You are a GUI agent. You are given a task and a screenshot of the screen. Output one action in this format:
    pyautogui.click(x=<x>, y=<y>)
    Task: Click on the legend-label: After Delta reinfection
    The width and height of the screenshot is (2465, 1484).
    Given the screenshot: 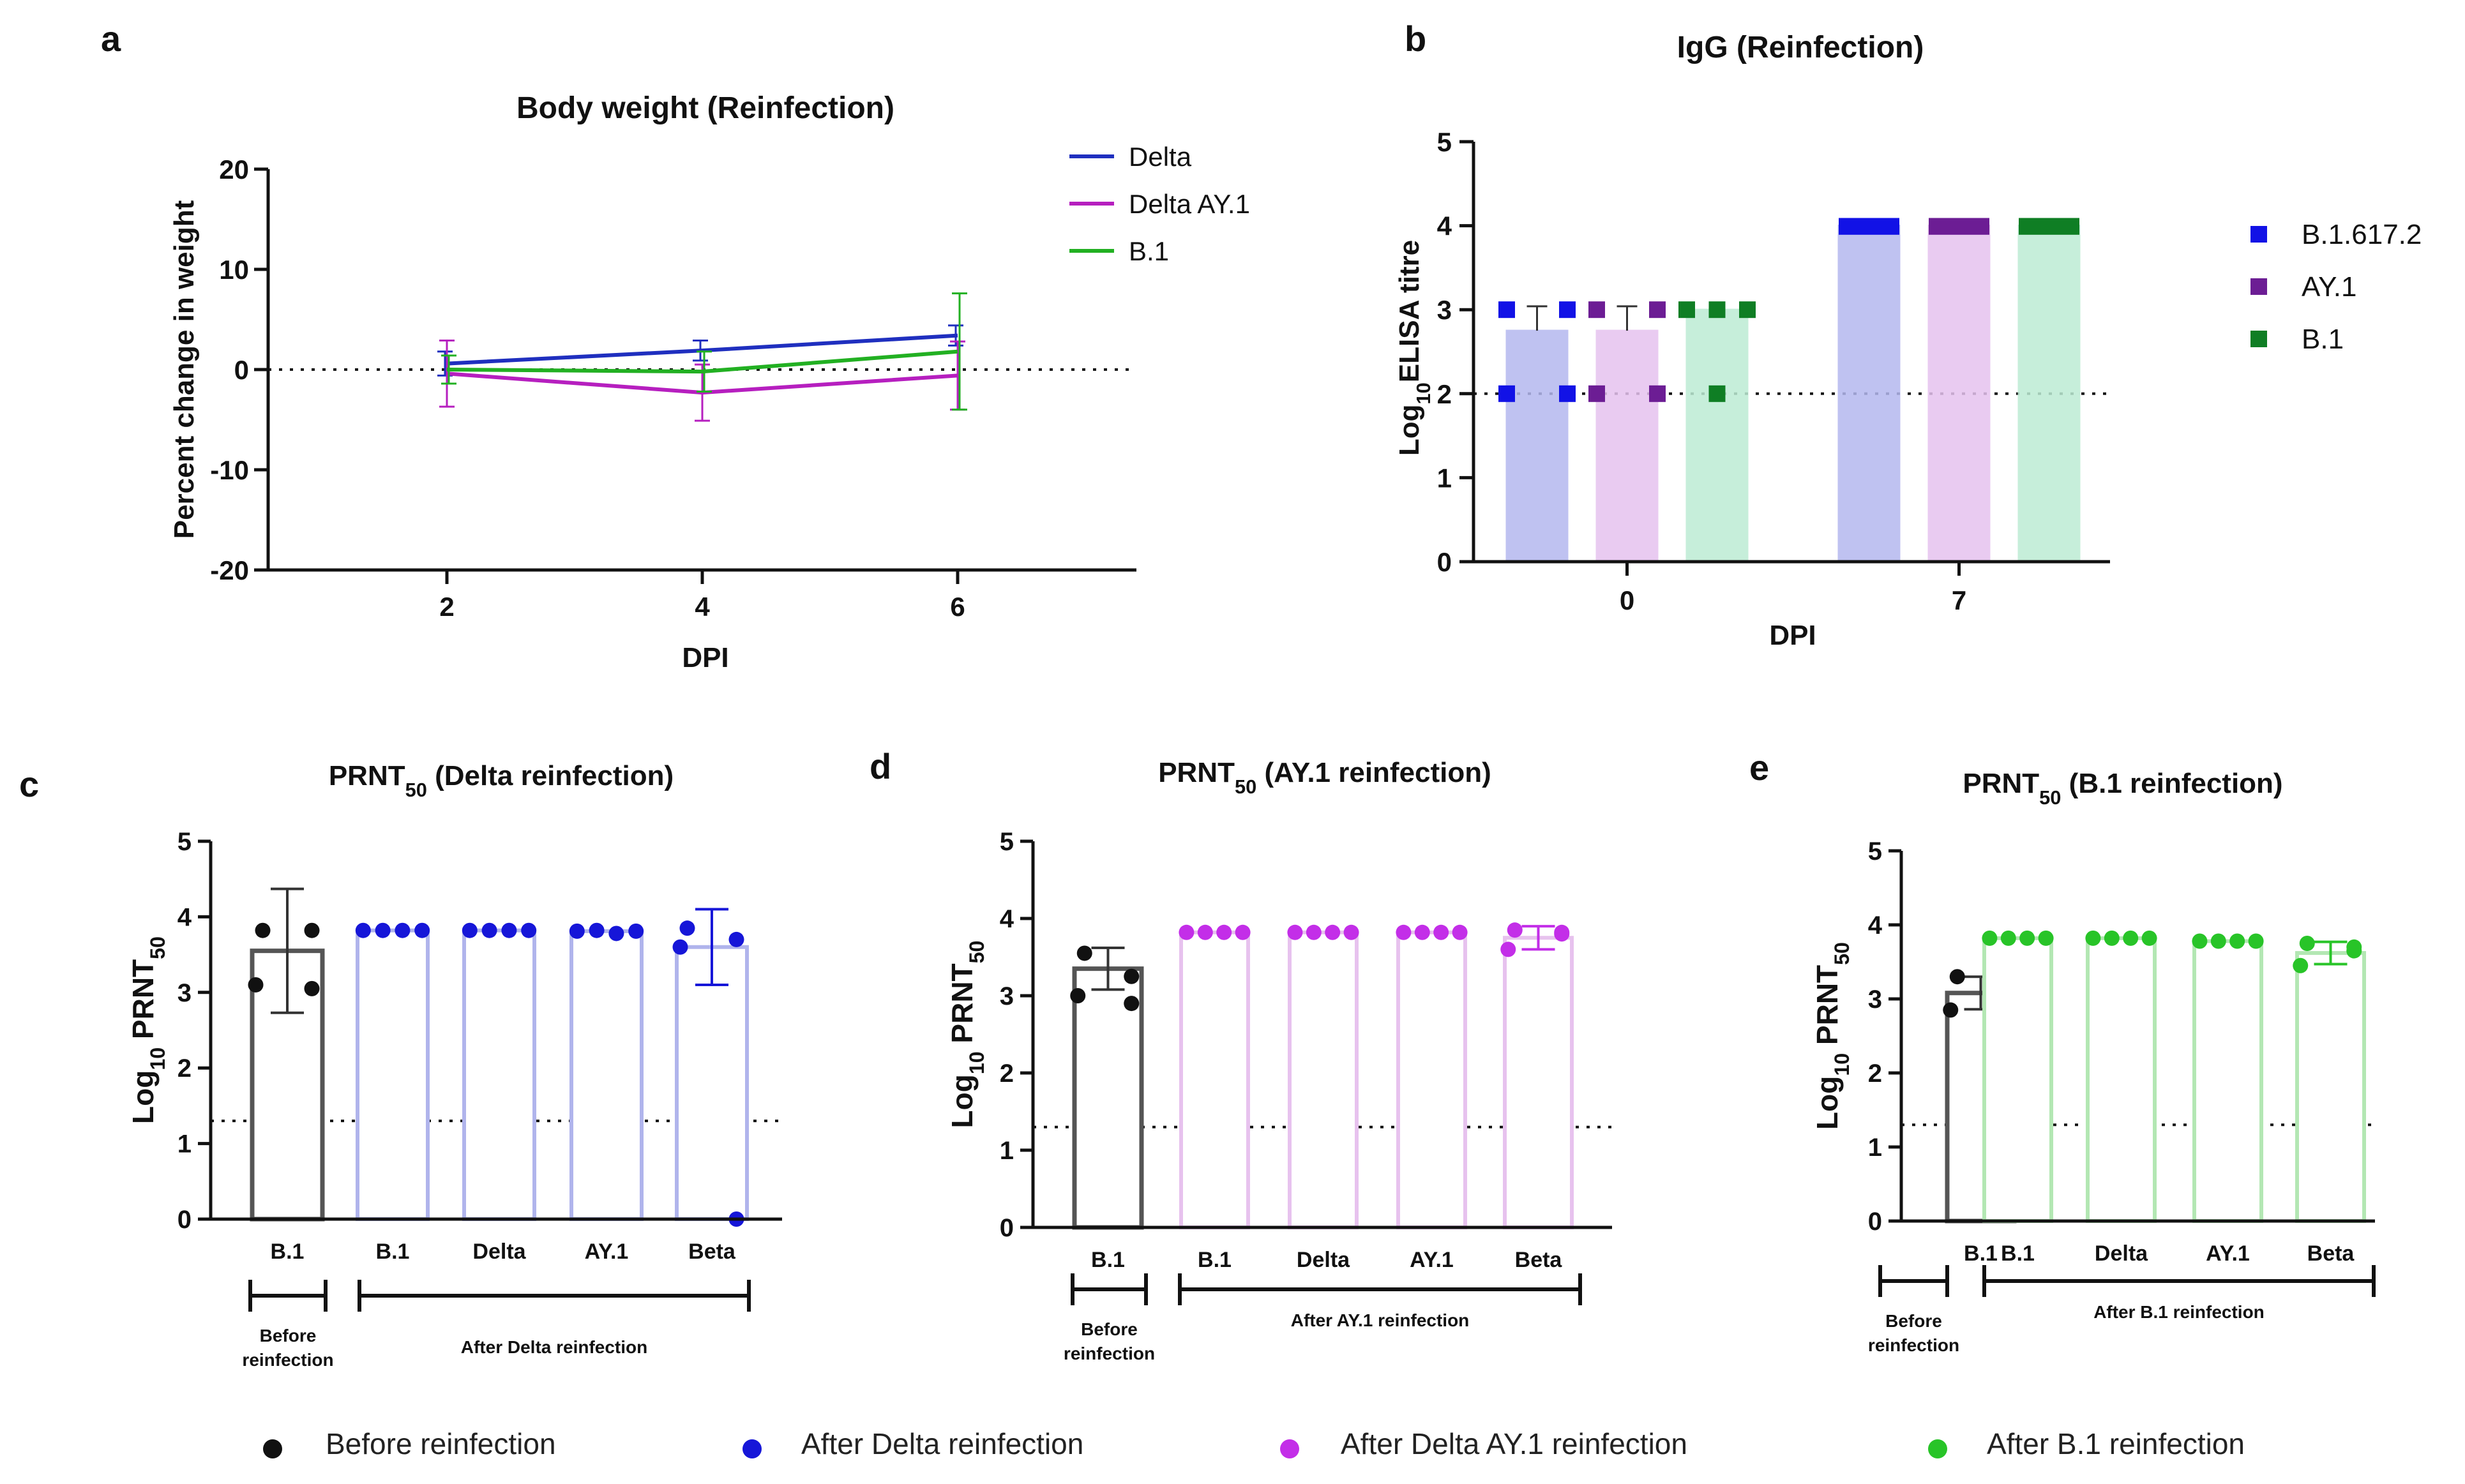 What is the action you would take?
    pyautogui.click(x=942, y=1443)
    